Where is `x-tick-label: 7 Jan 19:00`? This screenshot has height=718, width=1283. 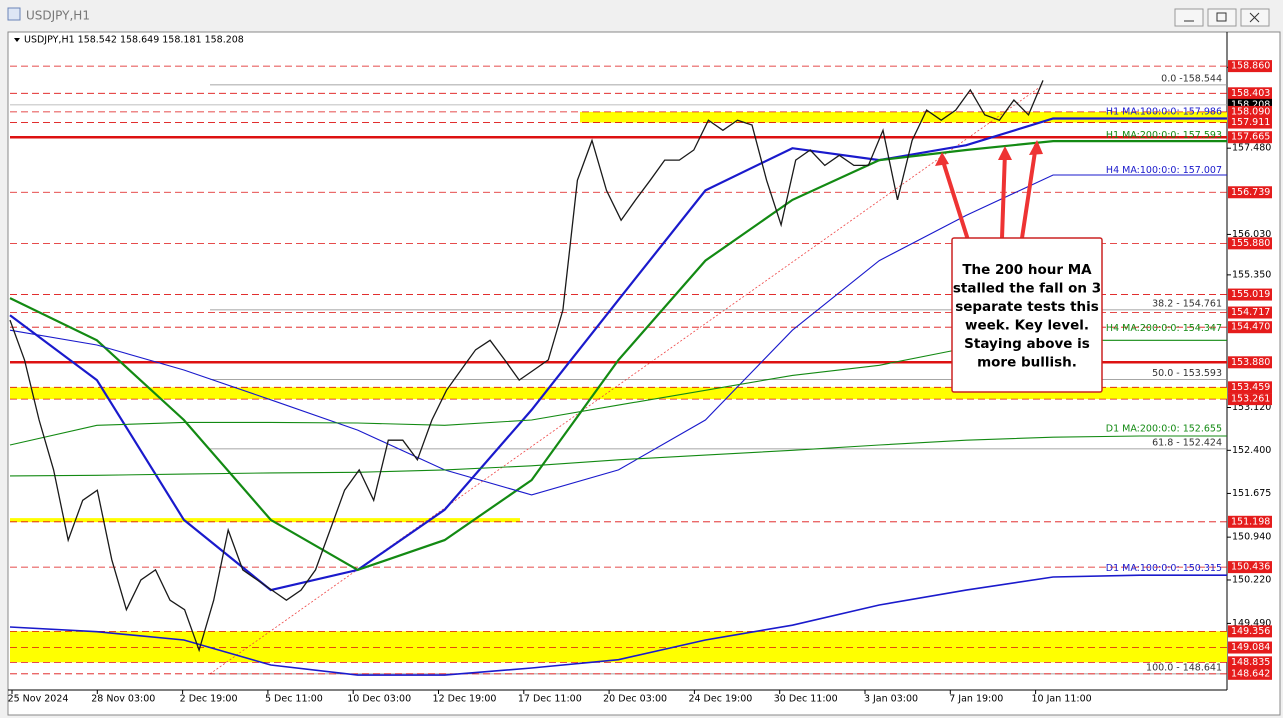
x-tick-label: 7 Jan 19:00 is located at coordinates (976, 699).